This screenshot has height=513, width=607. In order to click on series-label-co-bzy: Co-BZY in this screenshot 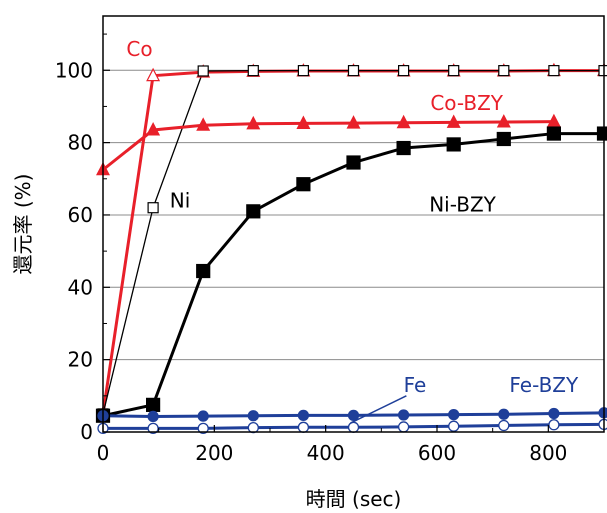, I will do `click(466, 103)`.